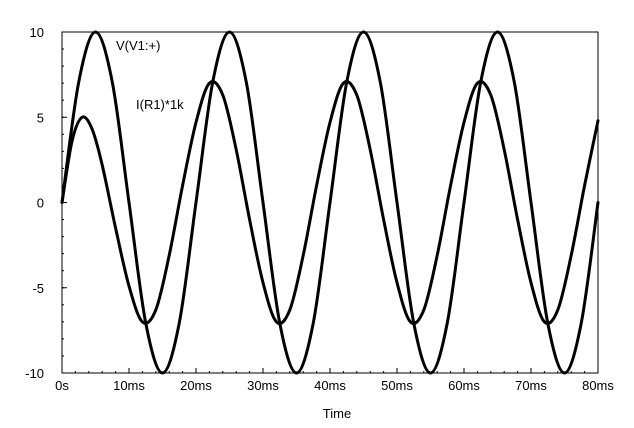 This screenshot has width=634, height=428. Describe the element at coordinates (62, 385) in the screenshot. I see `x-tick-label: 0s` at that location.